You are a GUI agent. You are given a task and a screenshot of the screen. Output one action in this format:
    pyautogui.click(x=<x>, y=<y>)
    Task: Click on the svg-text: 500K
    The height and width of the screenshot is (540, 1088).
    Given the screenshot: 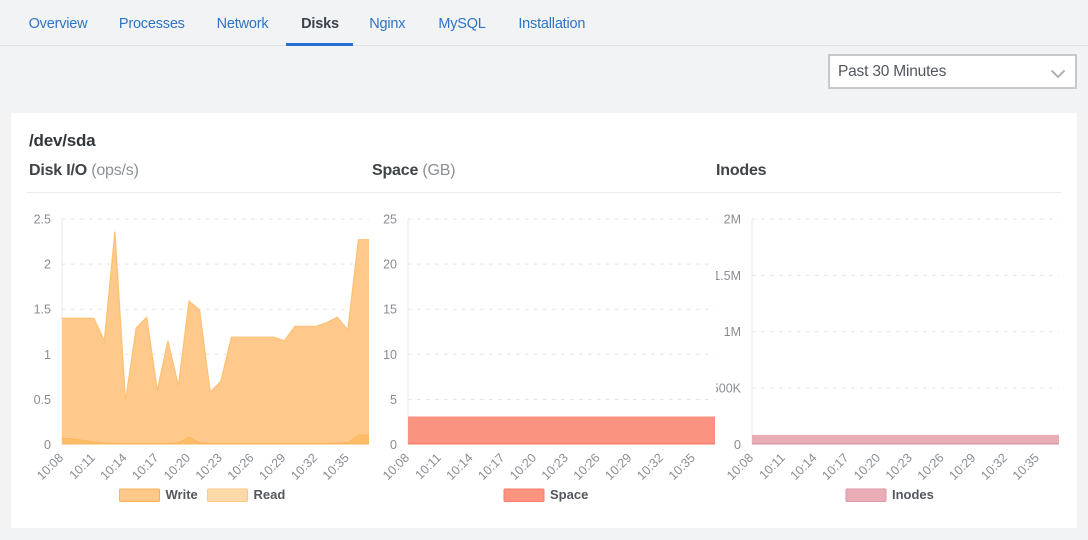 What is the action you would take?
    pyautogui.click(x=727, y=389)
    